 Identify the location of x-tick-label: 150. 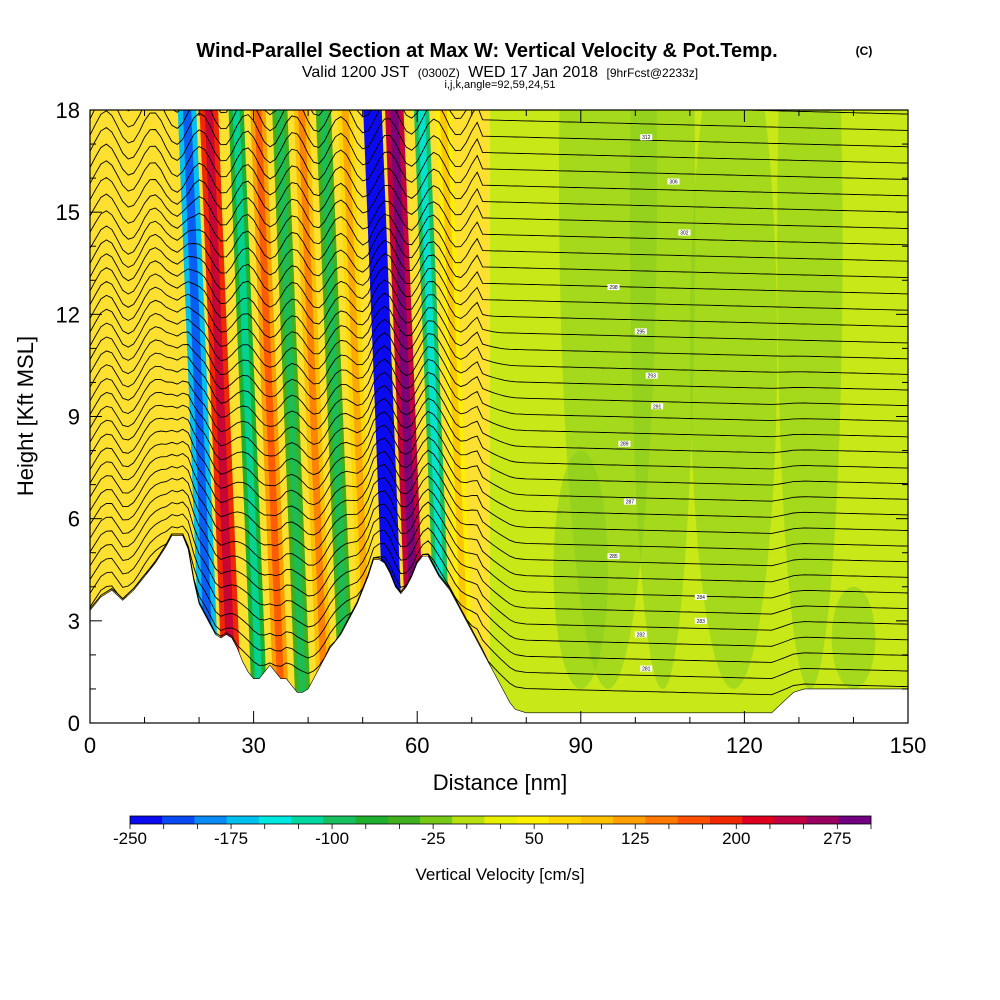
(908, 745).